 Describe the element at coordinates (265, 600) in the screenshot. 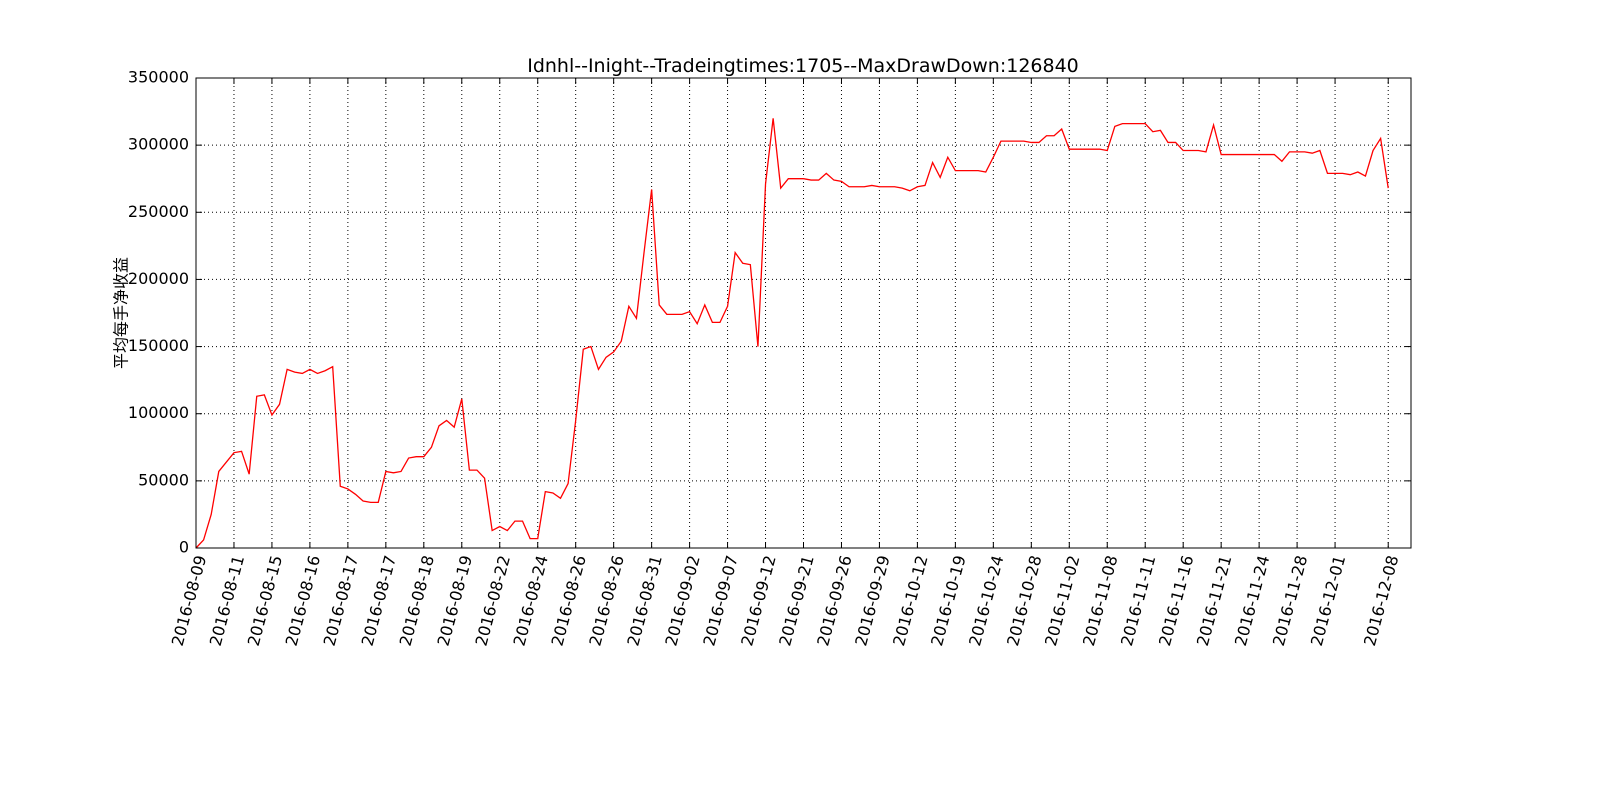

I see `x-tick-label: 2016-08-15` at that location.